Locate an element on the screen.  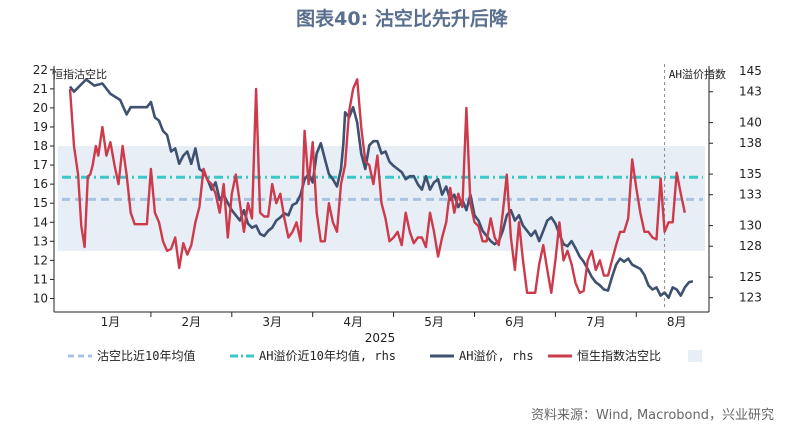
left-tick-label: 20 is located at coordinates (40, 108).